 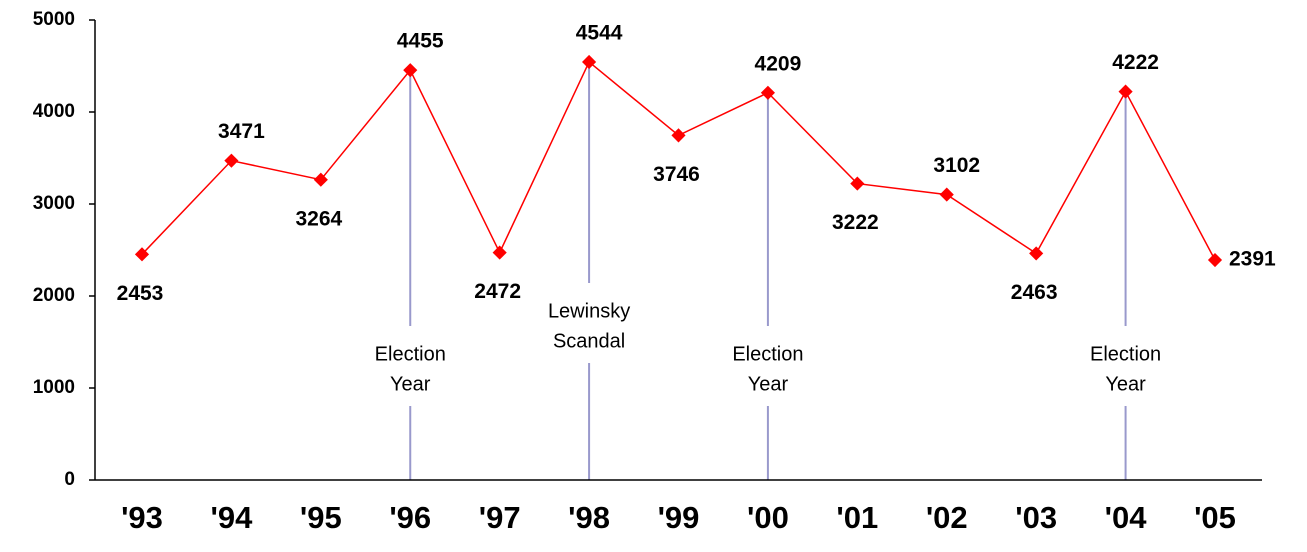 I want to click on x-tick-label: '02, so click(x=947, y=517).